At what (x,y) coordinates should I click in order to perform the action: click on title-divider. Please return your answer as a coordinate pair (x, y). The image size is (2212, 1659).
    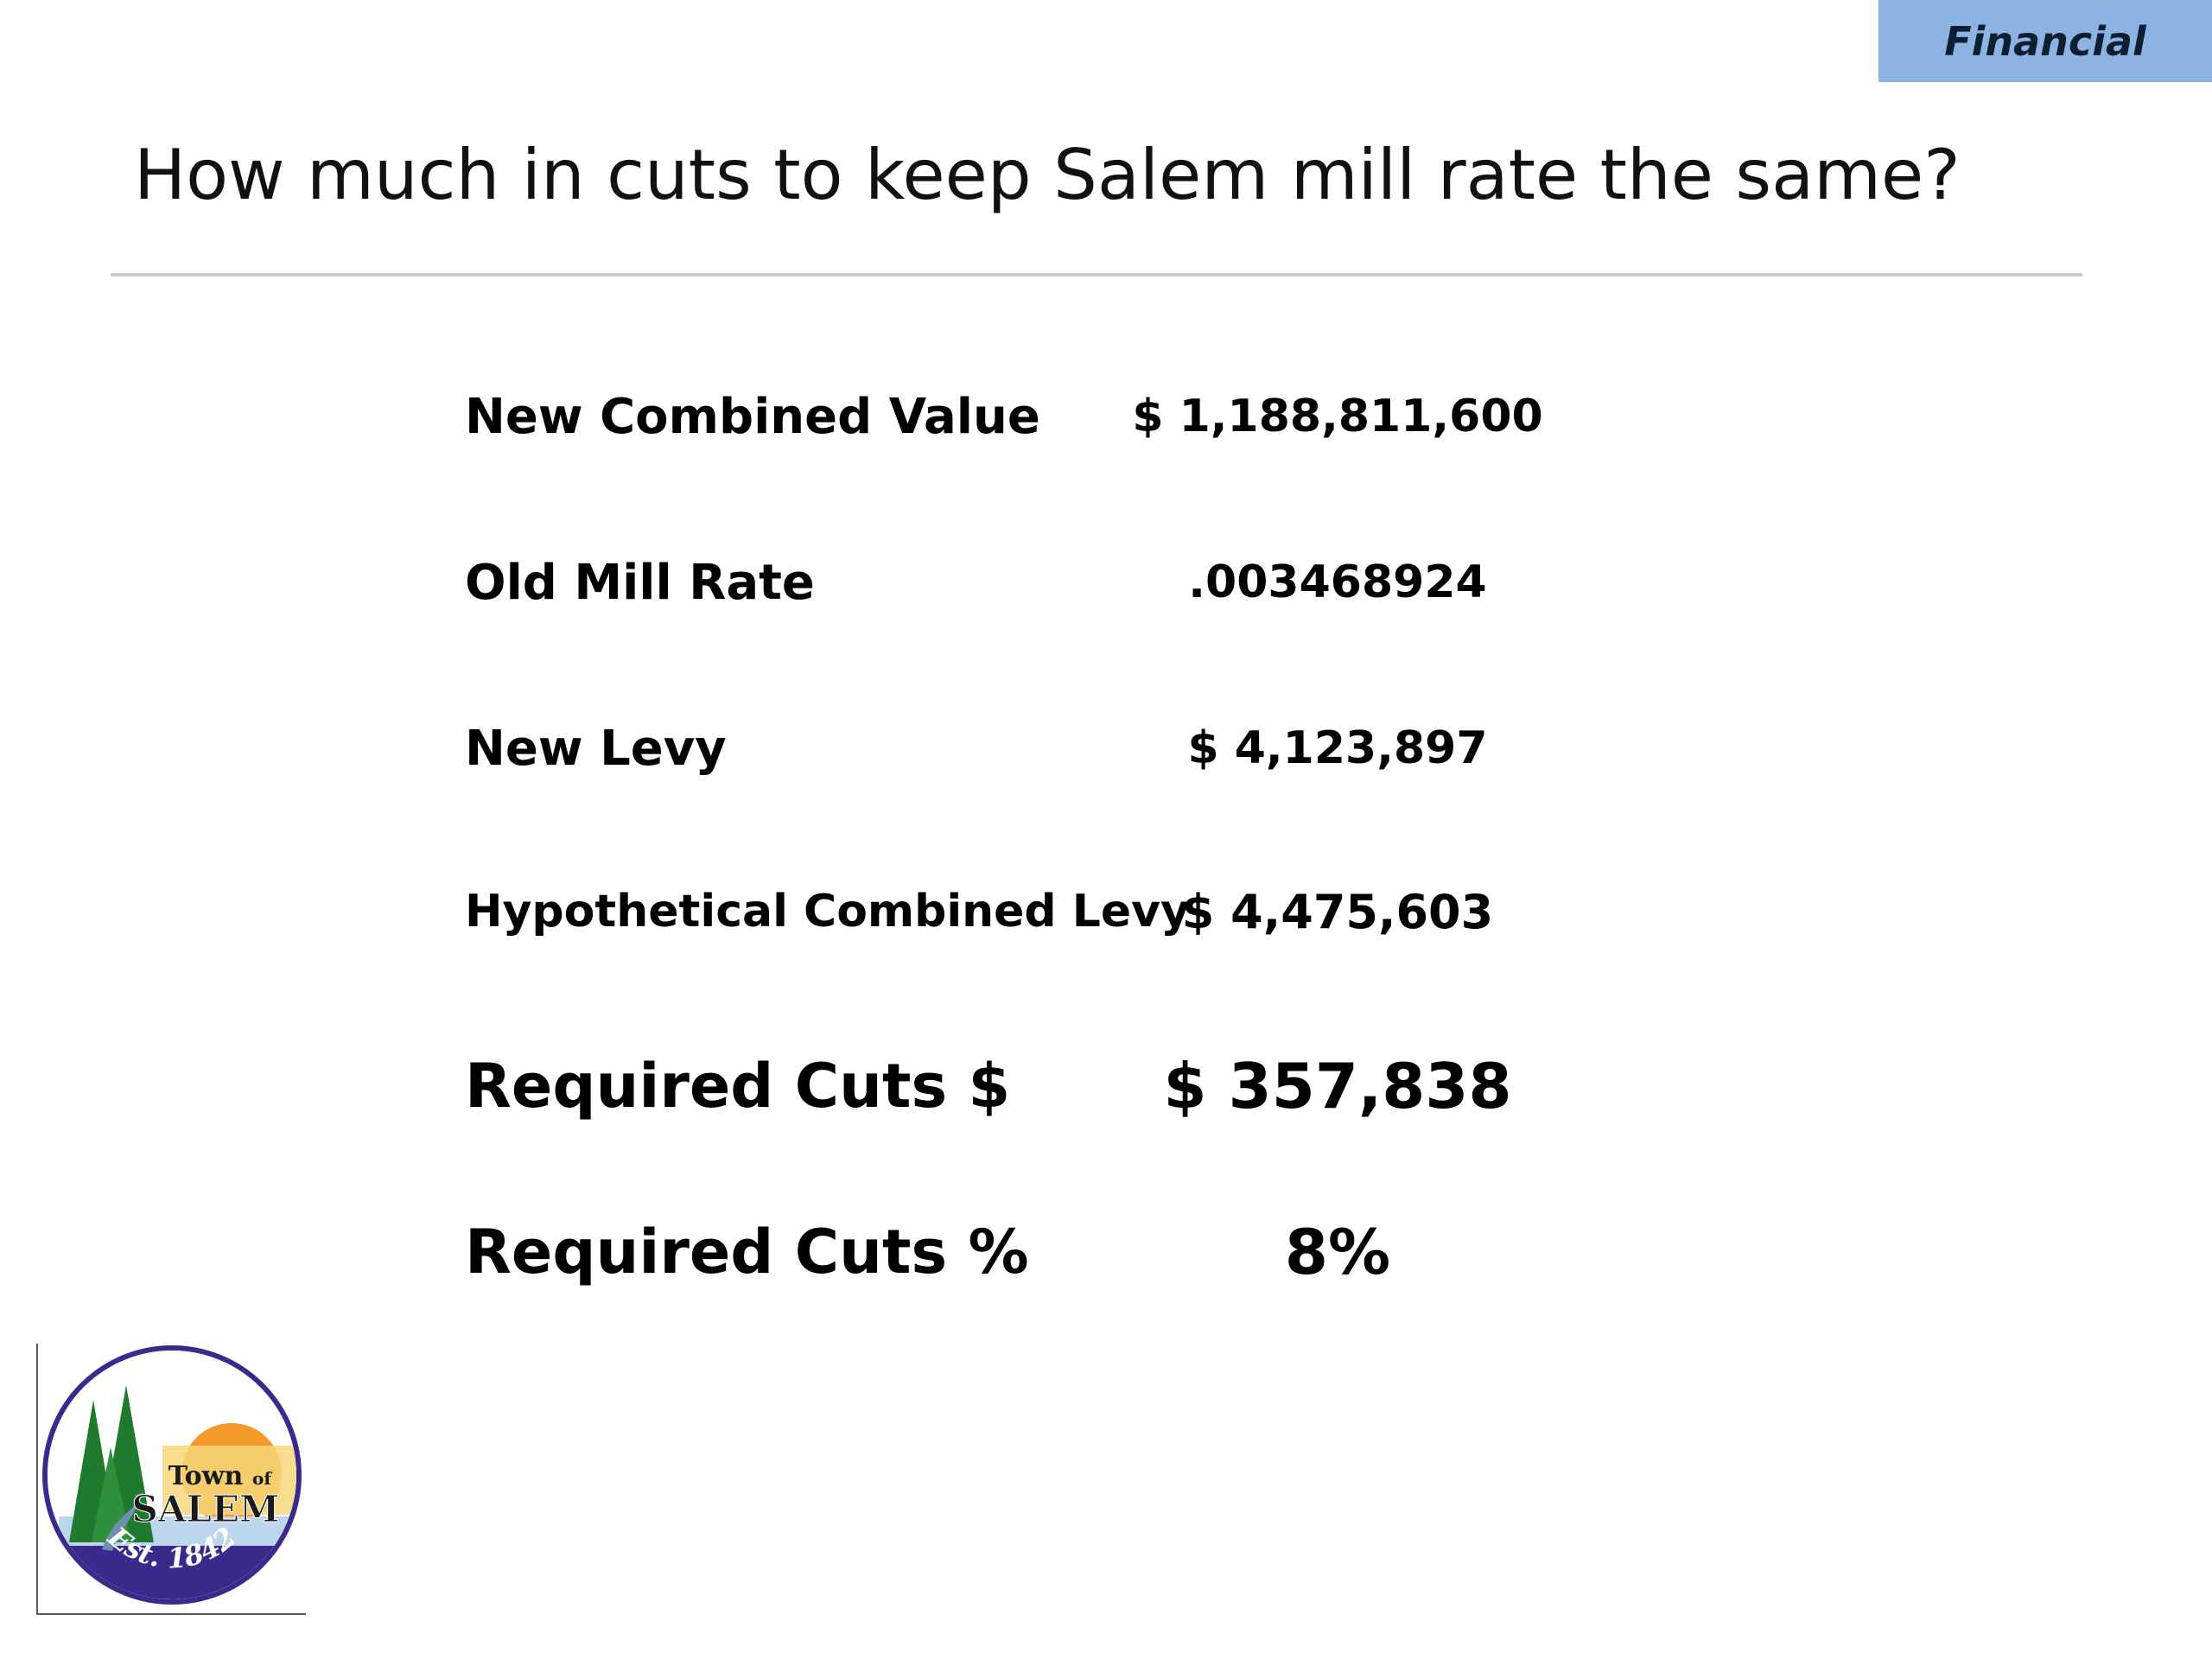
    Looking at the image, I should click on (1096, 274).